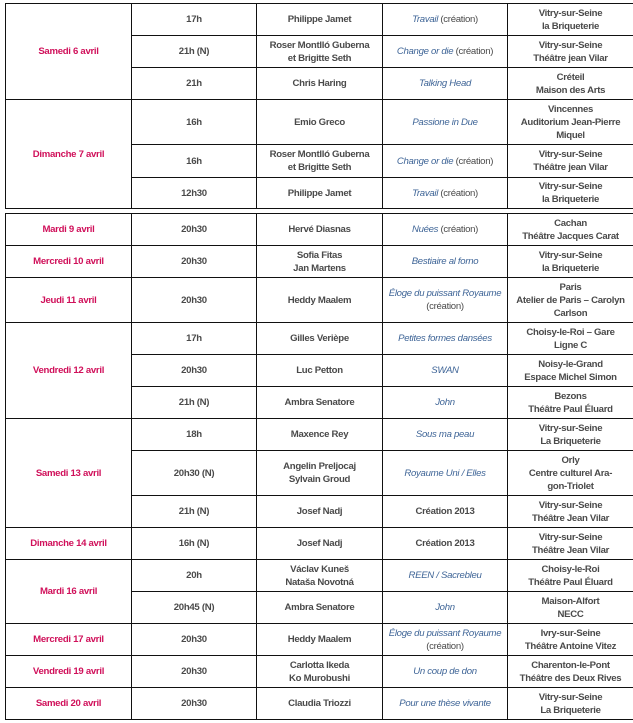 The height and width of the screenshot is (723, 633). What do you see at coordinates (445, 402) in the screenshot?
I see `show-title: John` at bounding box center [445, 402].